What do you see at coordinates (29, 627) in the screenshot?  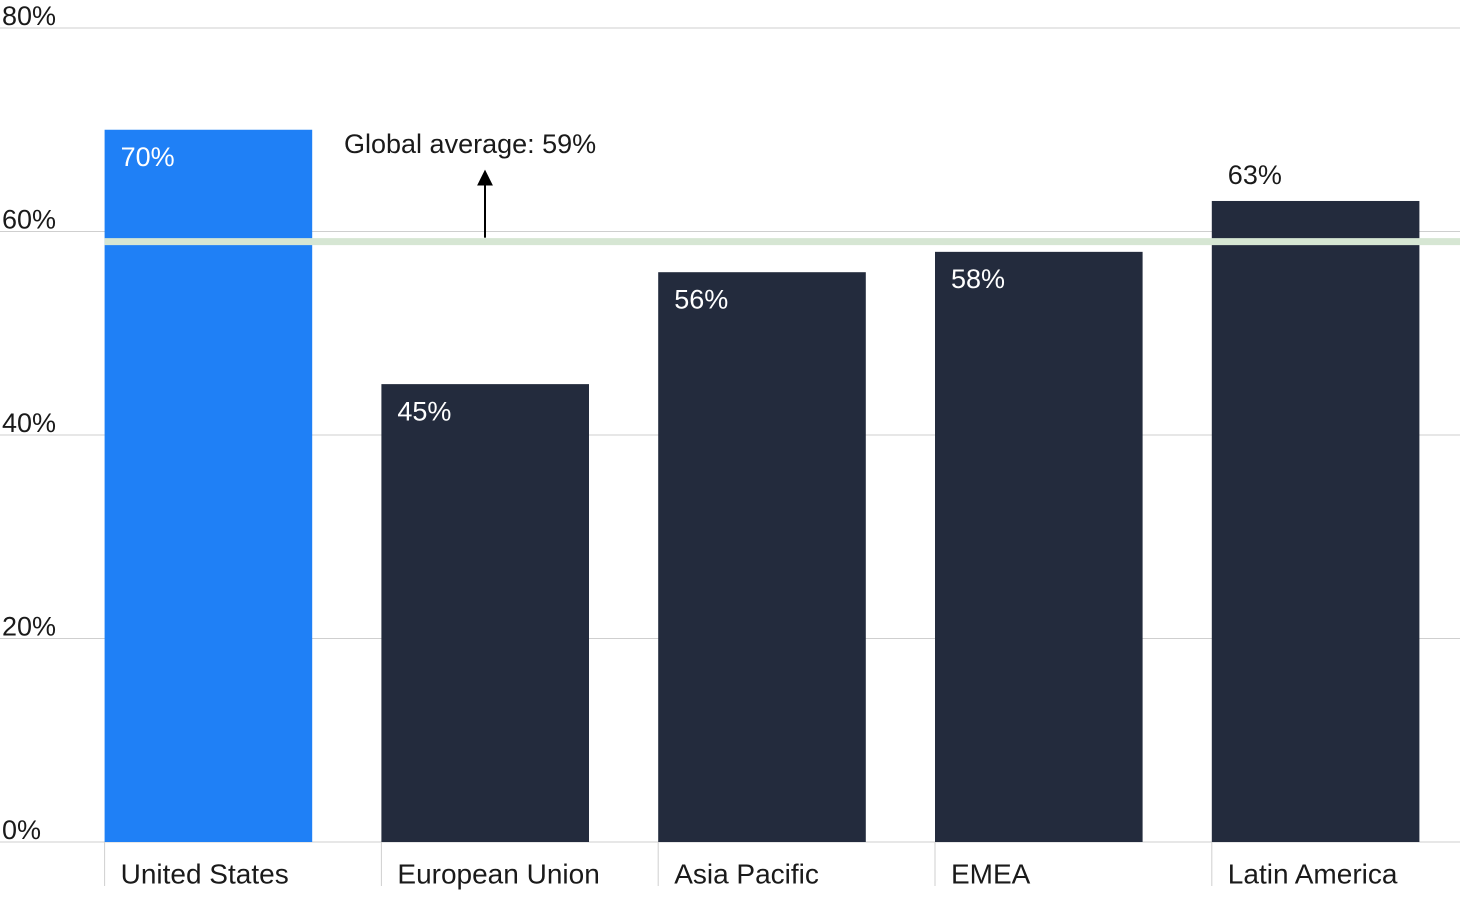 I see `y-tick-label: 20%` at bounding box center [29, 627].